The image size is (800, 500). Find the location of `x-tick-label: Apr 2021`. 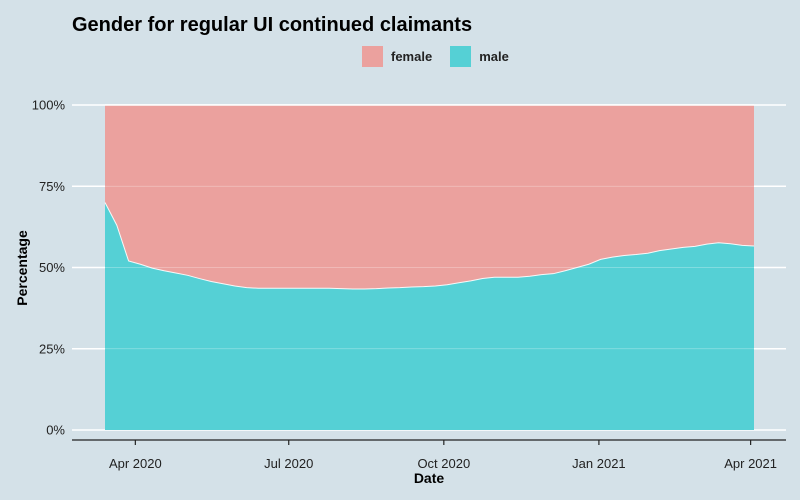

x-tick-label: Apr 2021 is located at coordinates (750, 463).